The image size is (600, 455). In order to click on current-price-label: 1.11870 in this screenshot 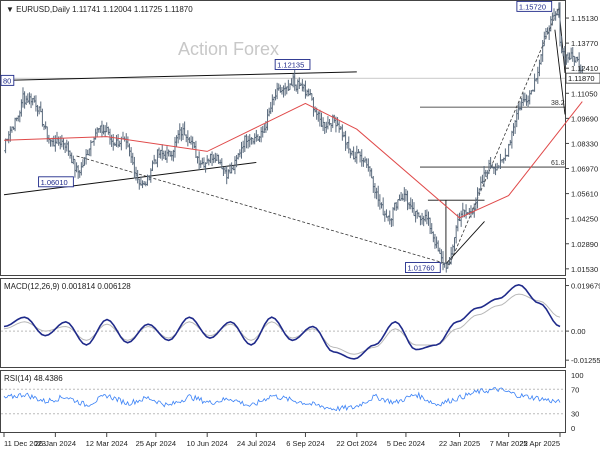, I will do `click(581, 78)`.